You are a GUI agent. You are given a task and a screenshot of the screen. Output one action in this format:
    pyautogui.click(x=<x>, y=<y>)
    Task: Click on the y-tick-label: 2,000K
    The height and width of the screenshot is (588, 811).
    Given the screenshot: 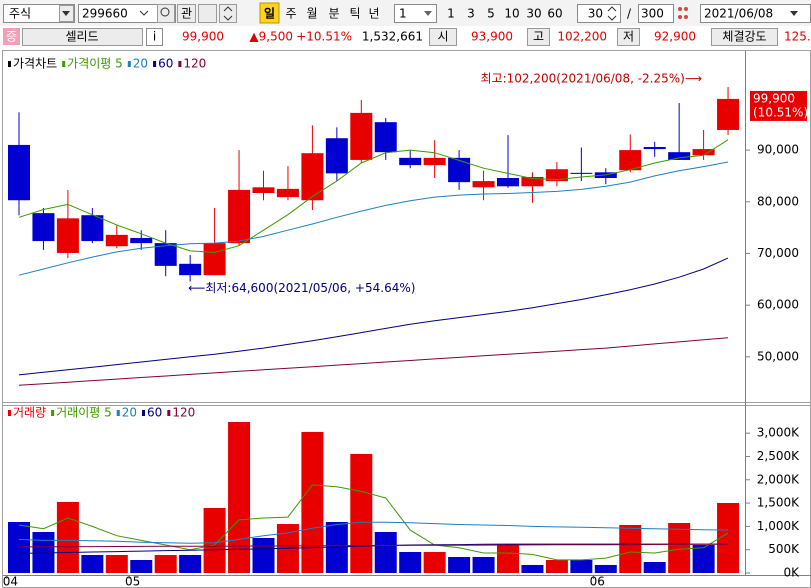 What is the action you would take?
    pyautogui.click(x=778, y=479)
    